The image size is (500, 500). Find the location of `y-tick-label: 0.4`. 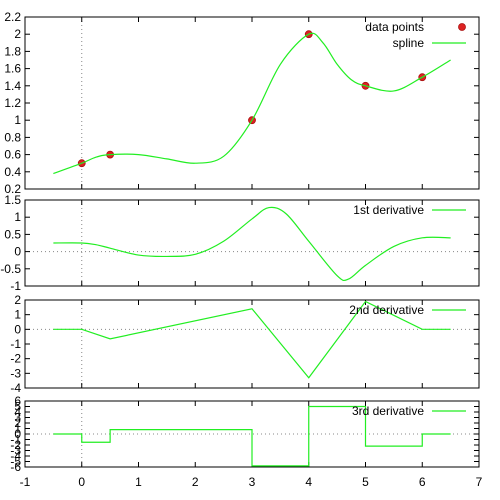

y-tick-label: 0.4 is located at coordinates (12, 172).